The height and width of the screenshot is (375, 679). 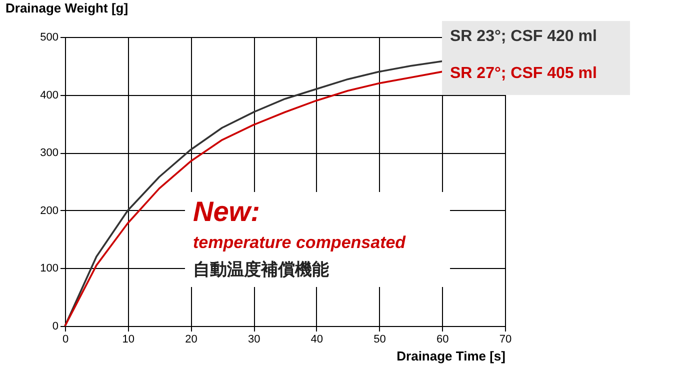 What do you see at coordinates (254, 340) in the screenshot?
I see `x-tick-label: 30` at bounding box center [254, 340].